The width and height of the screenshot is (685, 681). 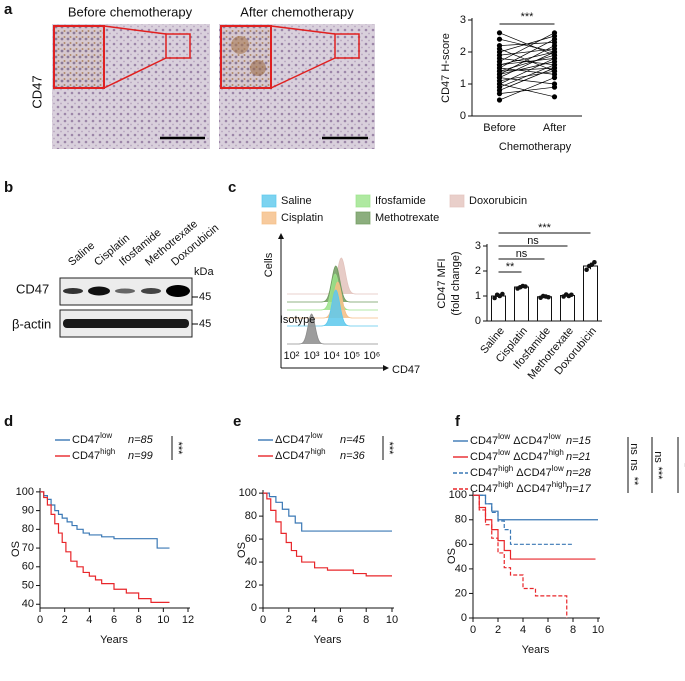 What do you see at coordinates (498, 630) in the screenshot?
I see `x-tick-label: 2` at bounding box center [498, 630].